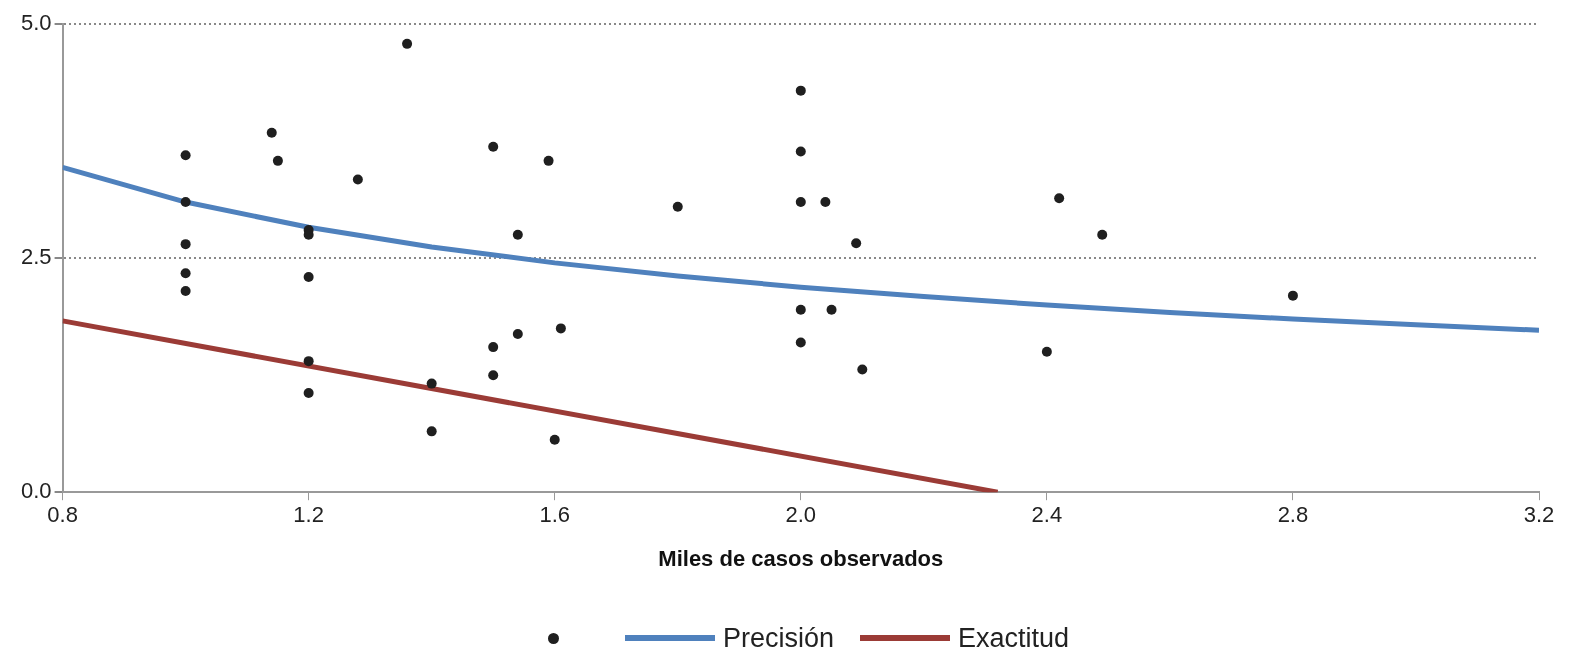 Image resolution: width=1577 pixels, height=671 pixels. Describe the element at coordinates (1293, 515) in the screenshot. I see `x-tick-label: 2.8` at that location.